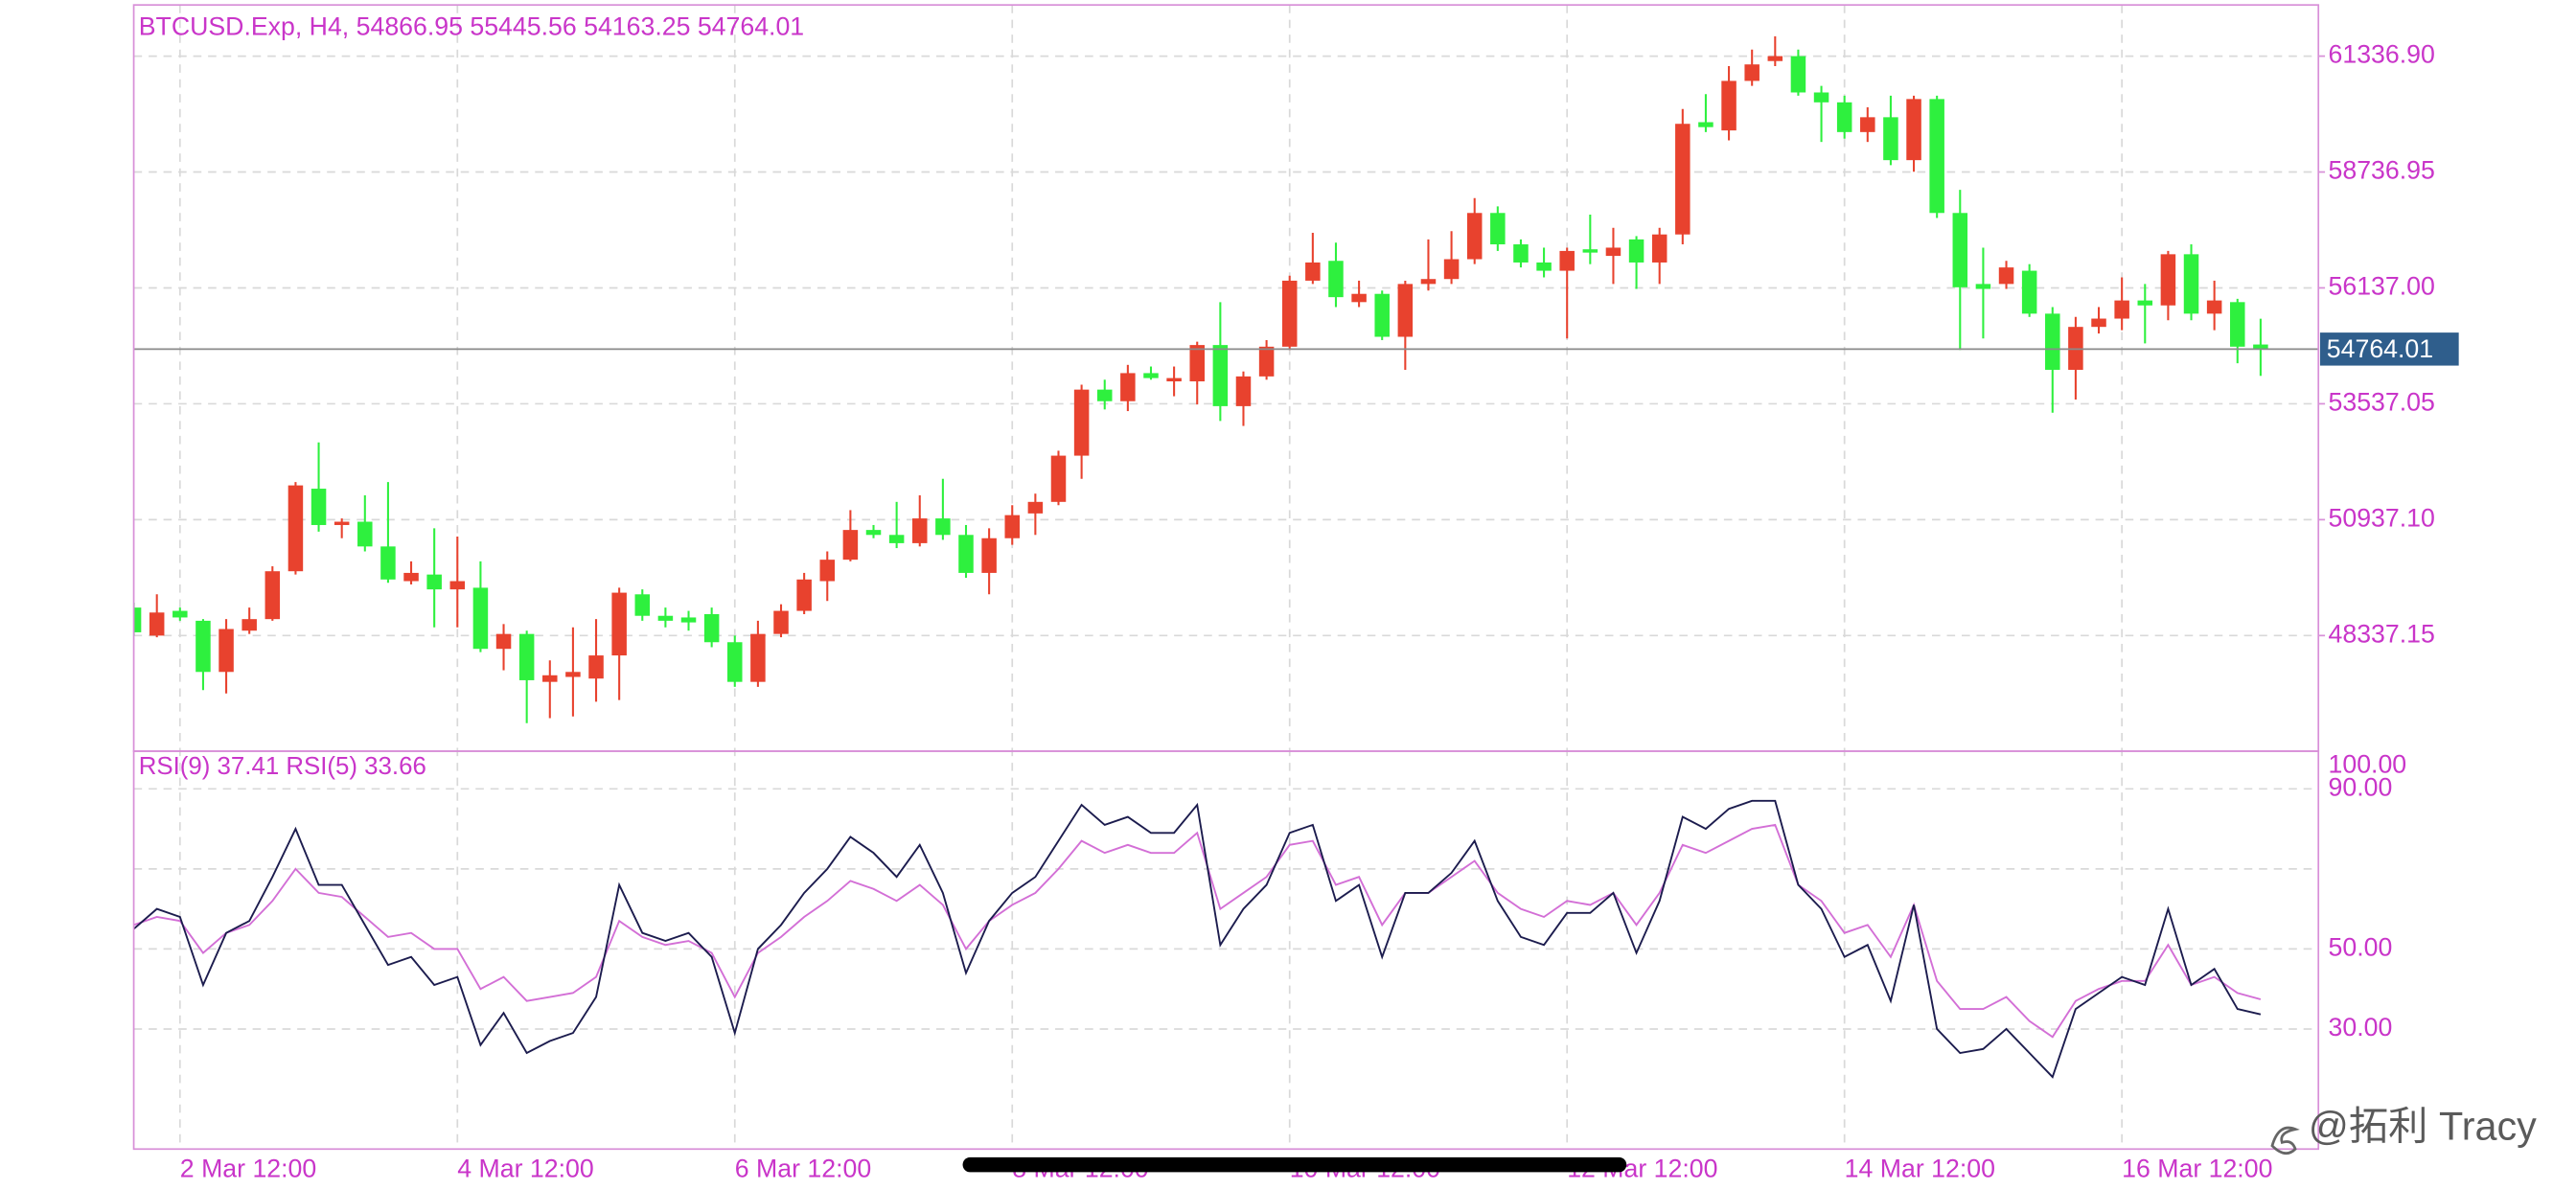  I want to click on y-tick-label: 53537.05, so click(2382, 402).